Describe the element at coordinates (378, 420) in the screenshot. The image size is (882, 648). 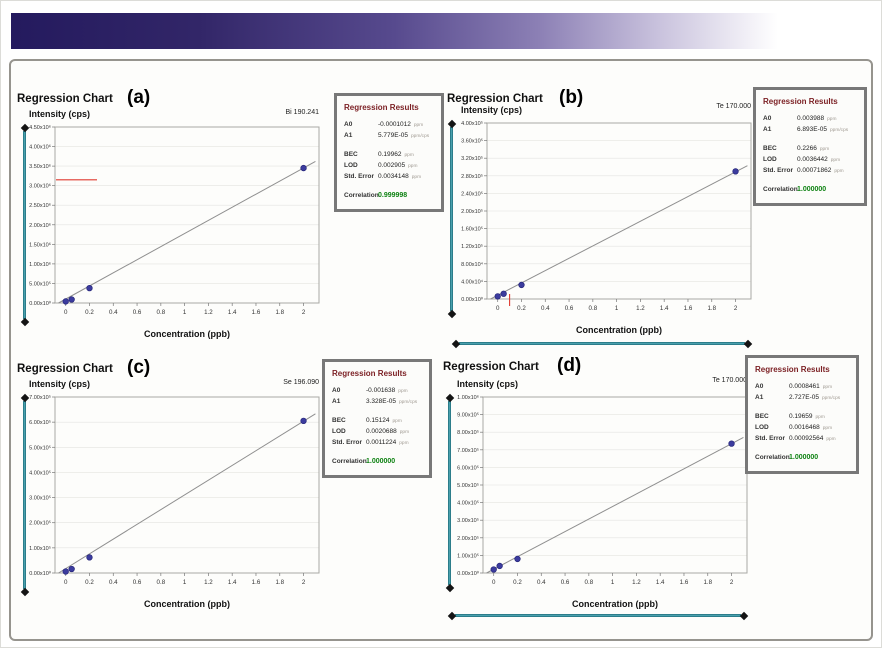
I see `result-value: 0.15124` at that location.